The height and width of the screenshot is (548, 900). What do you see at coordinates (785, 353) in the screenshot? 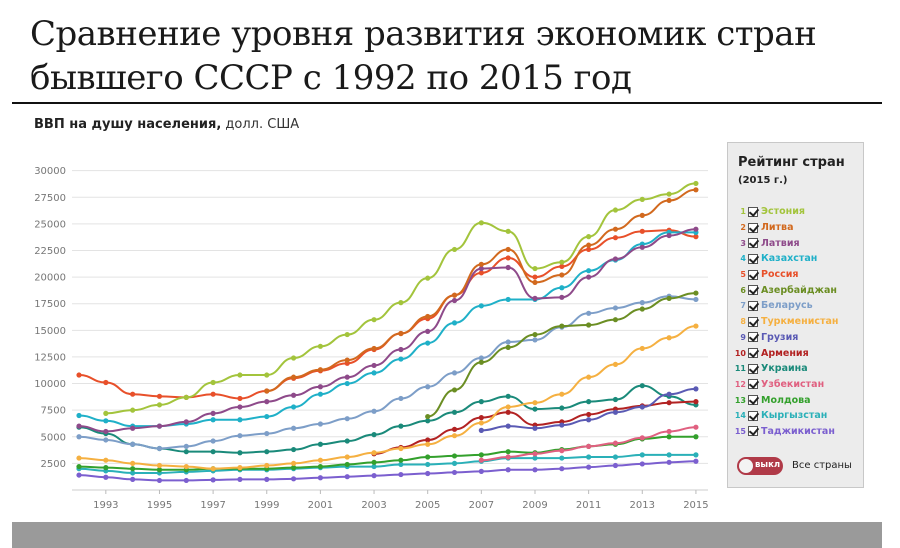
I see `legend-country-name: Армения` at bounding box center [785, 353].